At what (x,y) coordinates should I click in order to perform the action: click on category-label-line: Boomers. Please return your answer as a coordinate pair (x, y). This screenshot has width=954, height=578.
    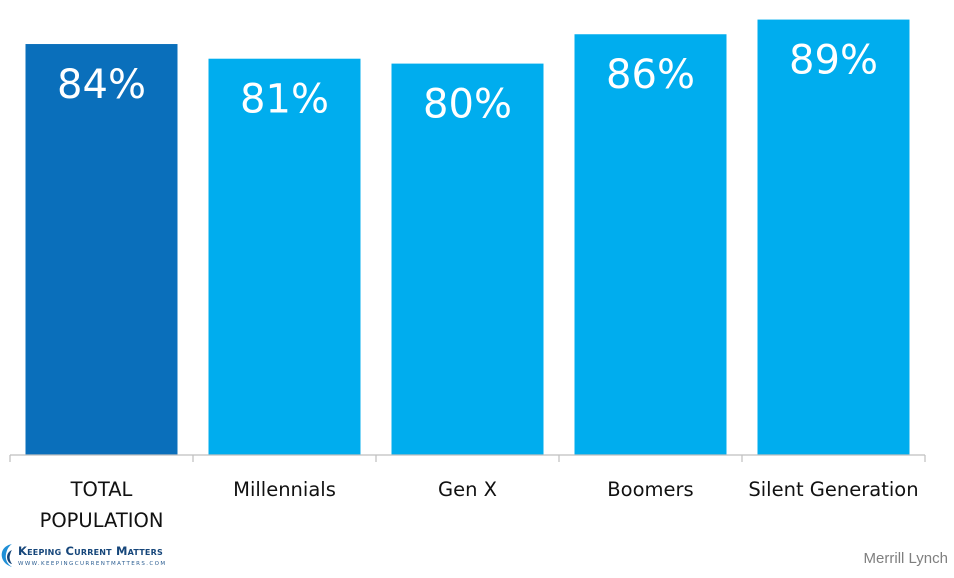
    Looking at the image, I should click on (650, 489).